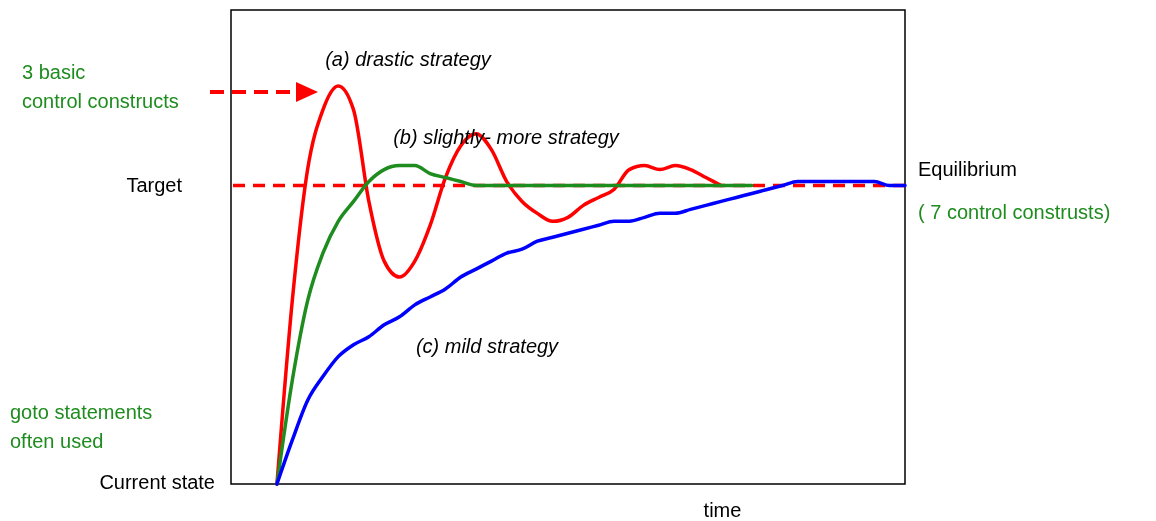 The width and height of the screenshot is (1156, 521). I want to click on text: Equilibrium, so click(967, 169).